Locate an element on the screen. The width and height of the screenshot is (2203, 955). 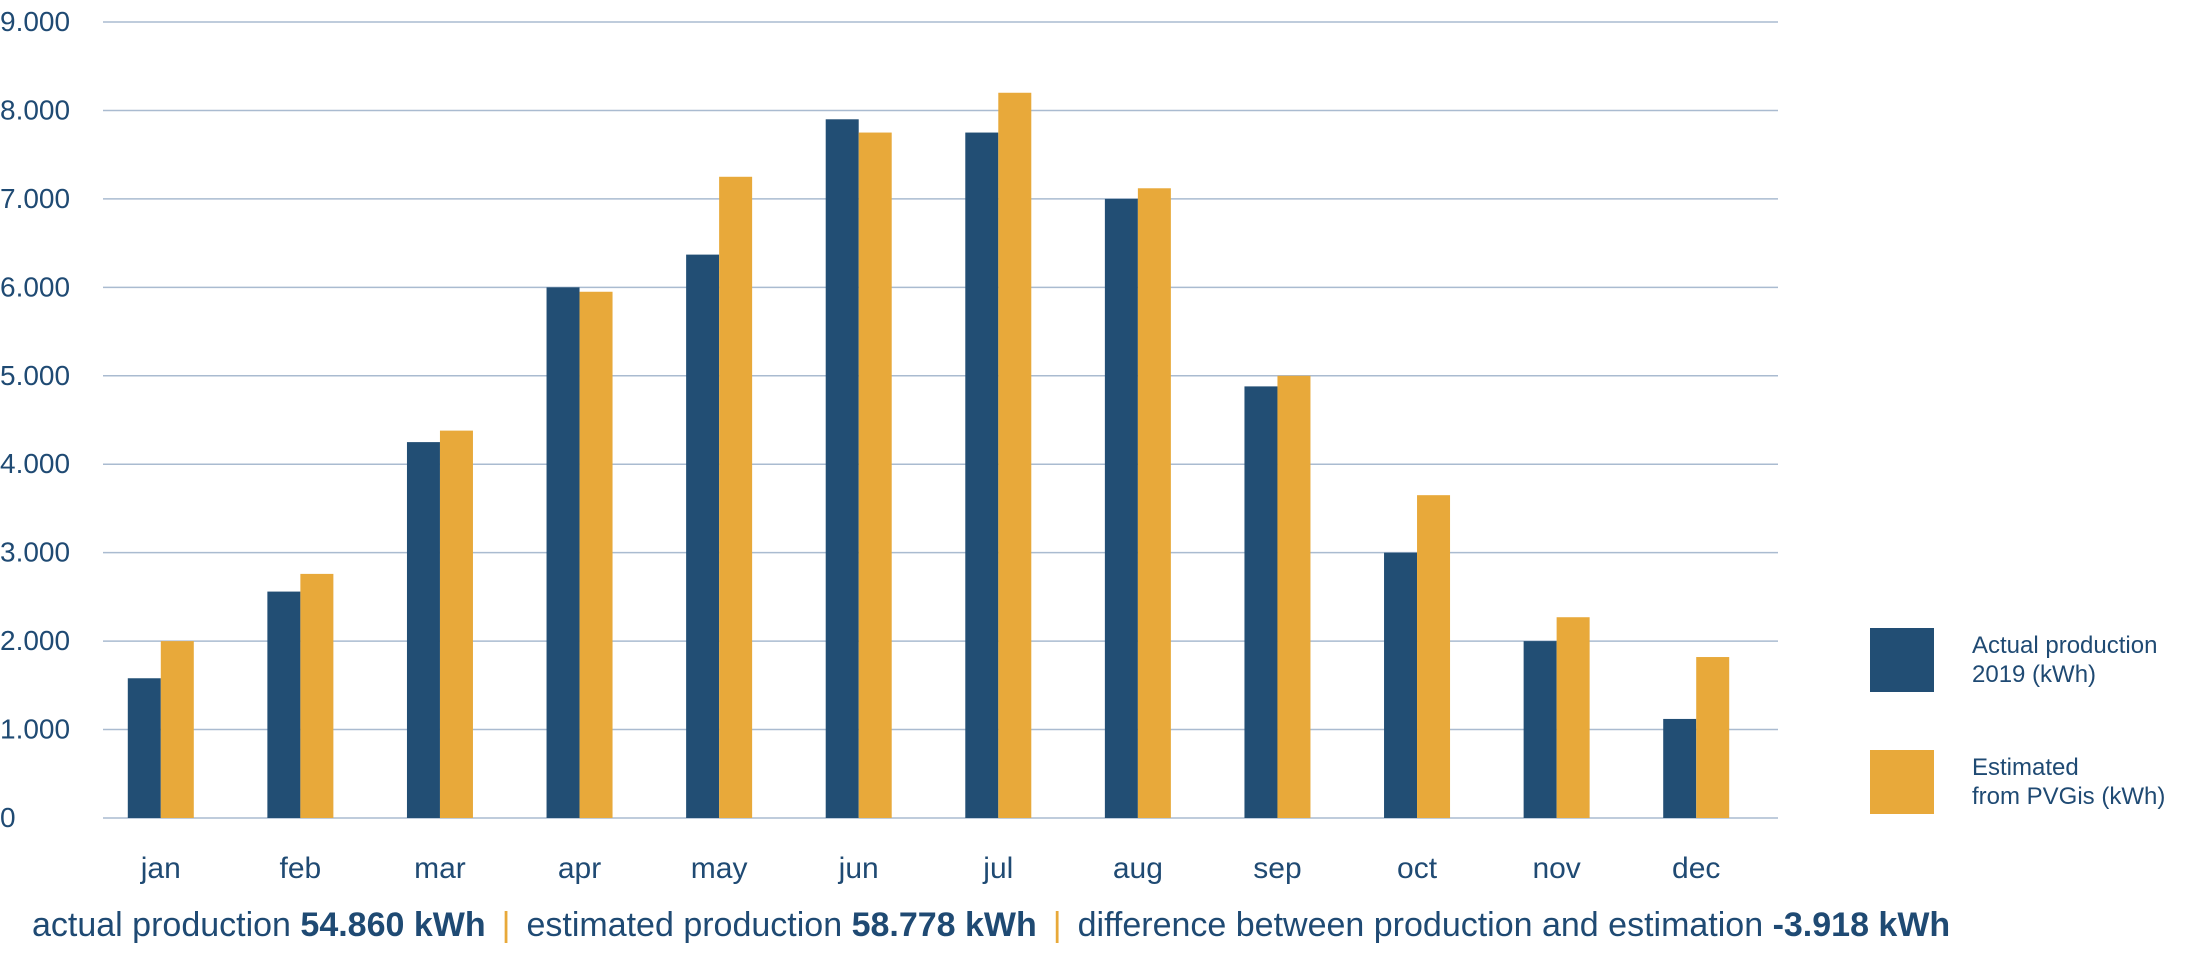
y-tick-label: 4.000 is located at coordinates (35, 463).